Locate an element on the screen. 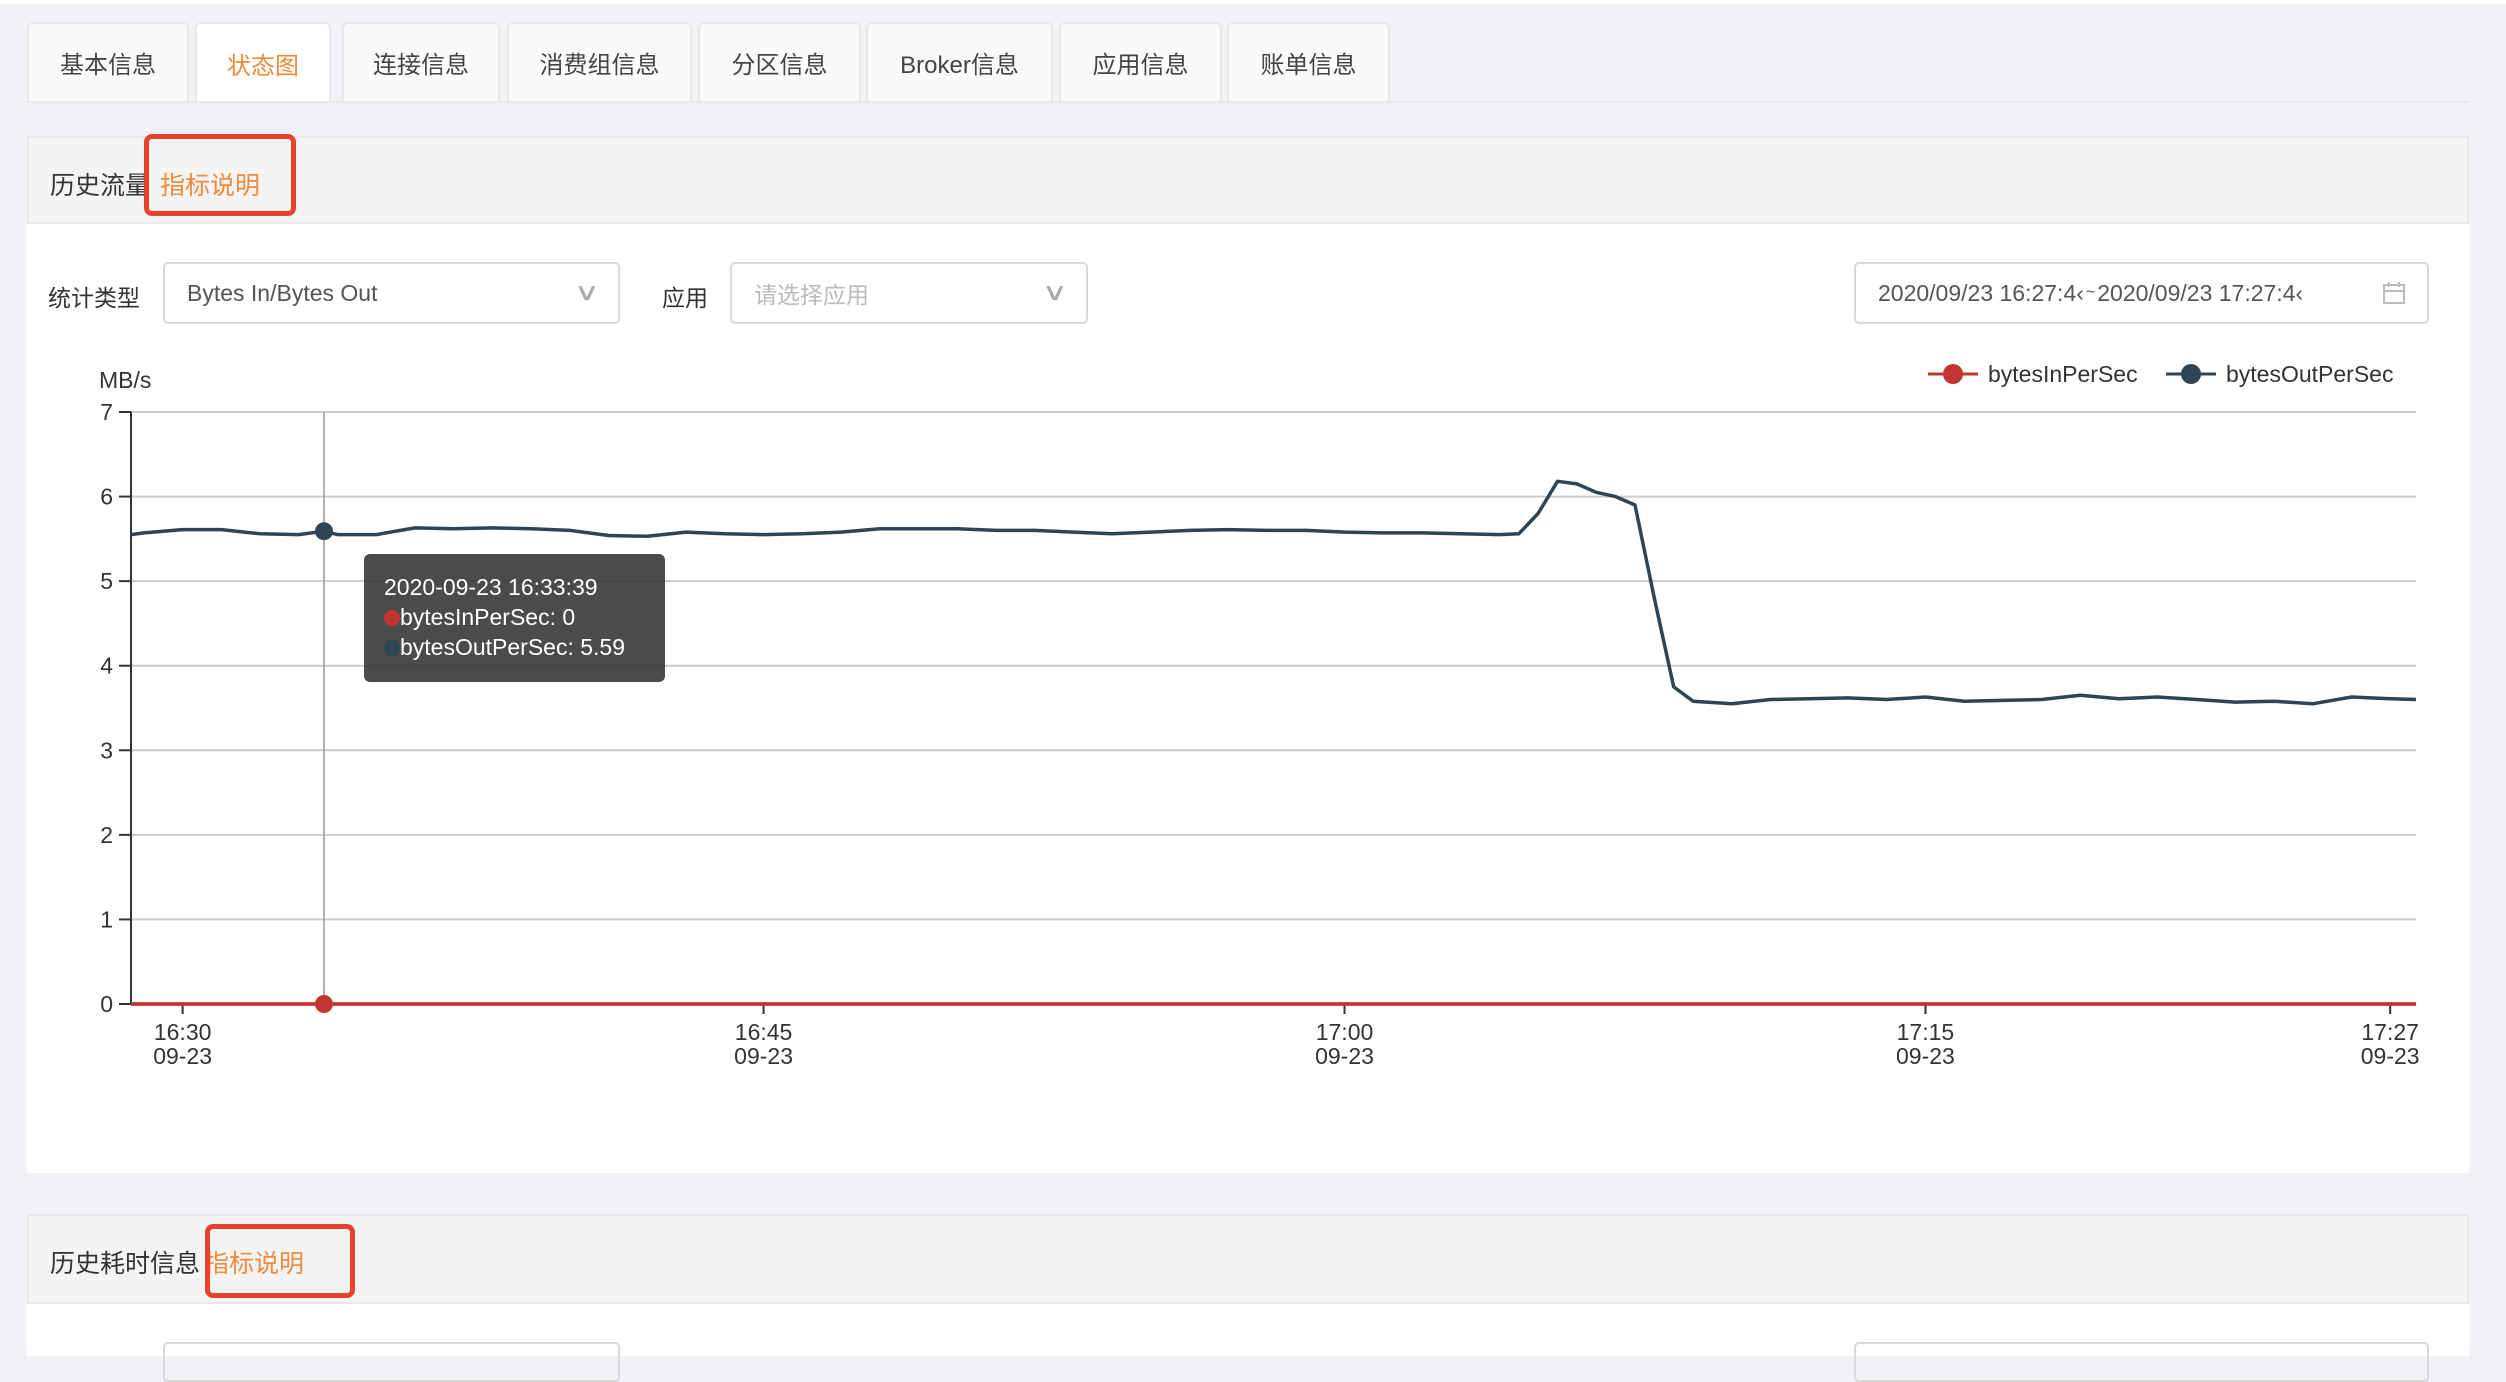 Image resolution: width=2506 pixels, height=1382 pixels. x-tick-label: 17:15 is located at coordinates (1926, 1032).